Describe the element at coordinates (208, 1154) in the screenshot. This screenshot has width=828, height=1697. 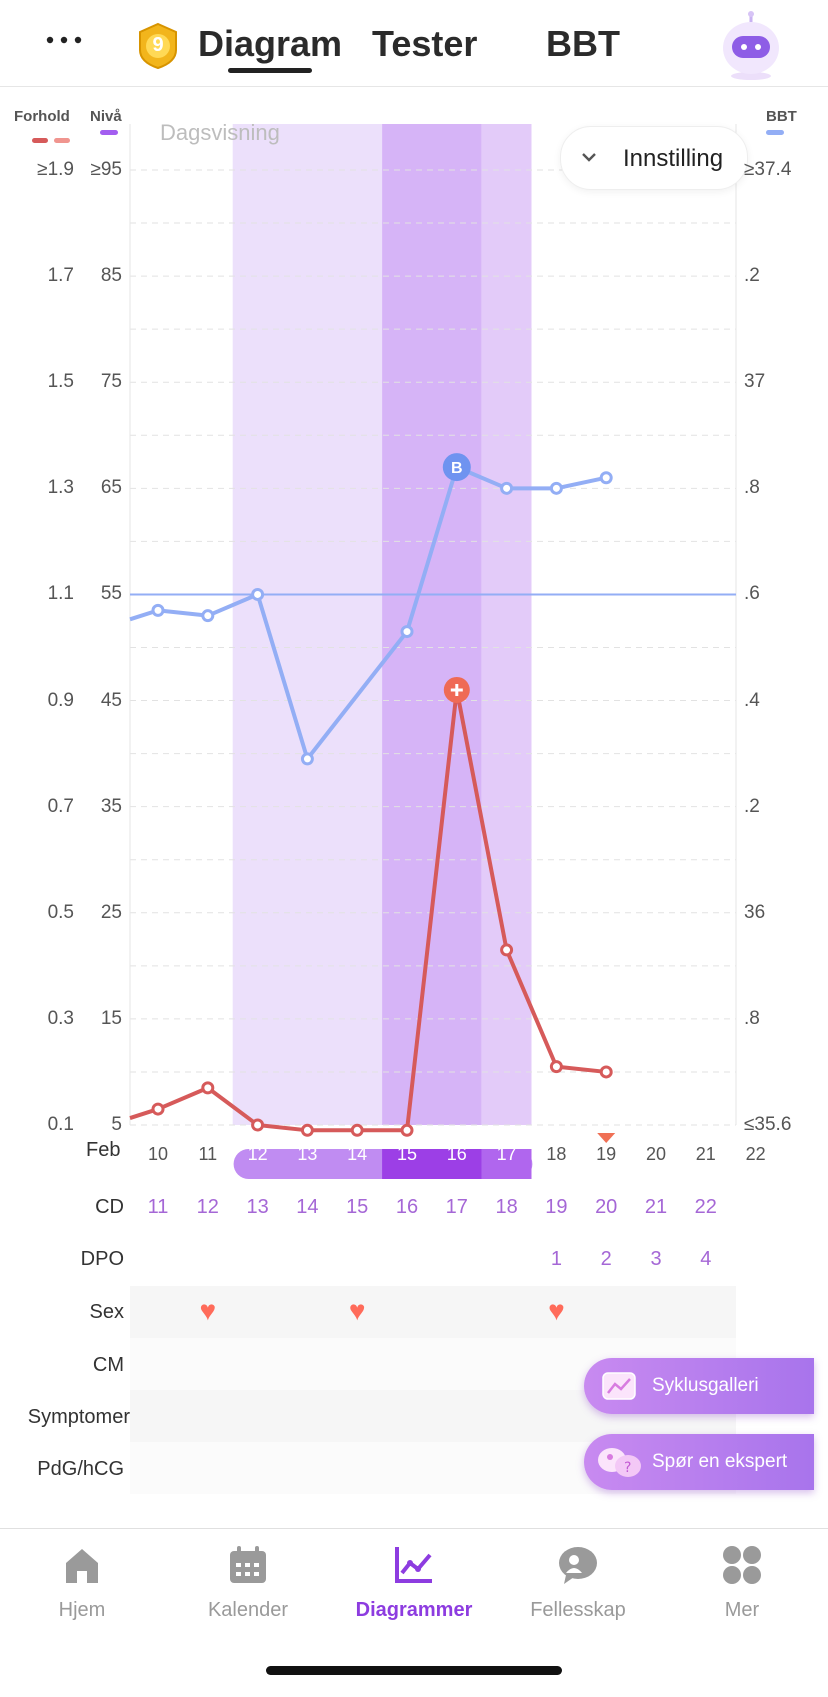
I see `x-date-tick: 11` at that location.